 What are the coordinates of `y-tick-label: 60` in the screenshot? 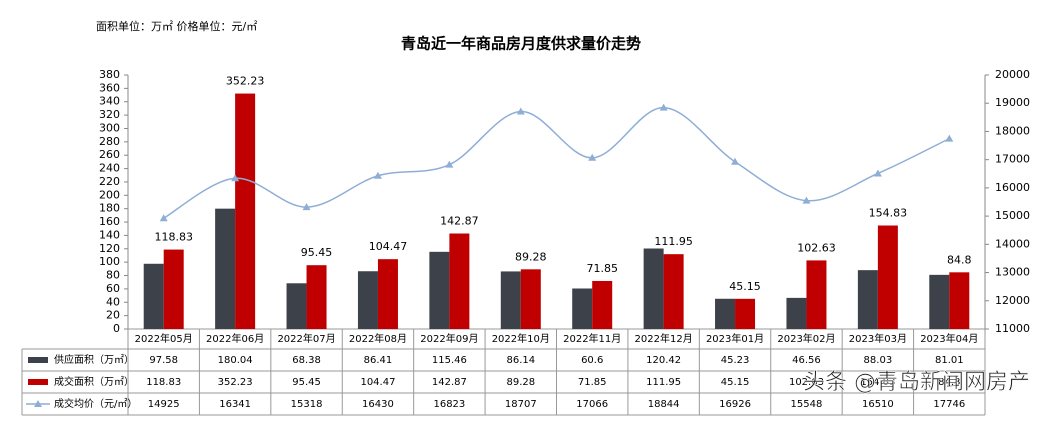 It's located at (113, 288).